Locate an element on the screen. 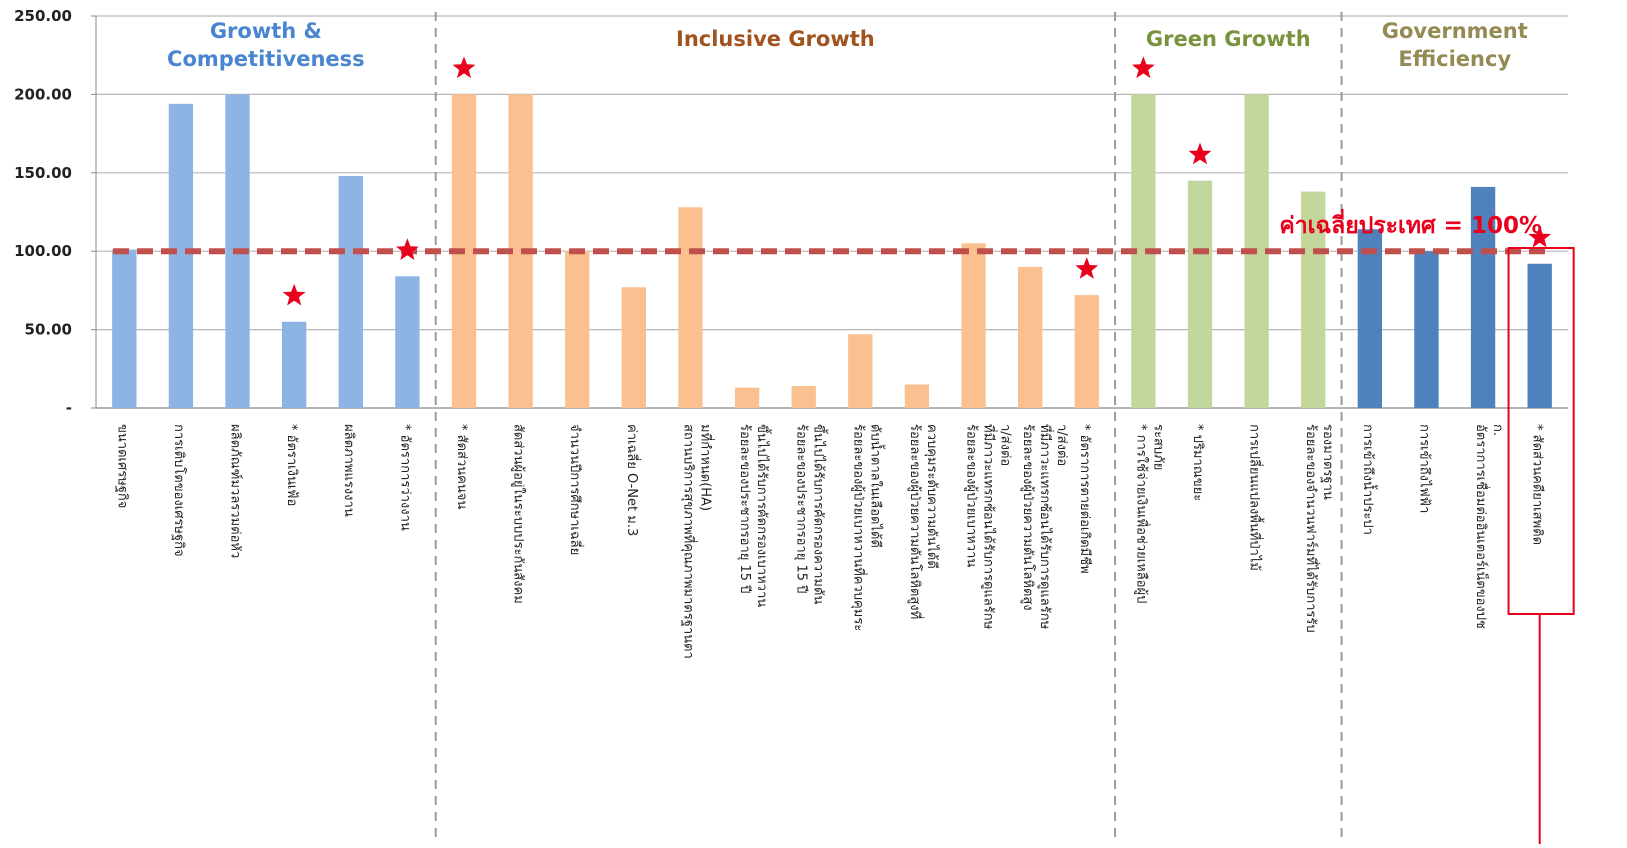 This screenshot has width=1627, height=848. highlight-annotation is located at coordinates (1541, 545).